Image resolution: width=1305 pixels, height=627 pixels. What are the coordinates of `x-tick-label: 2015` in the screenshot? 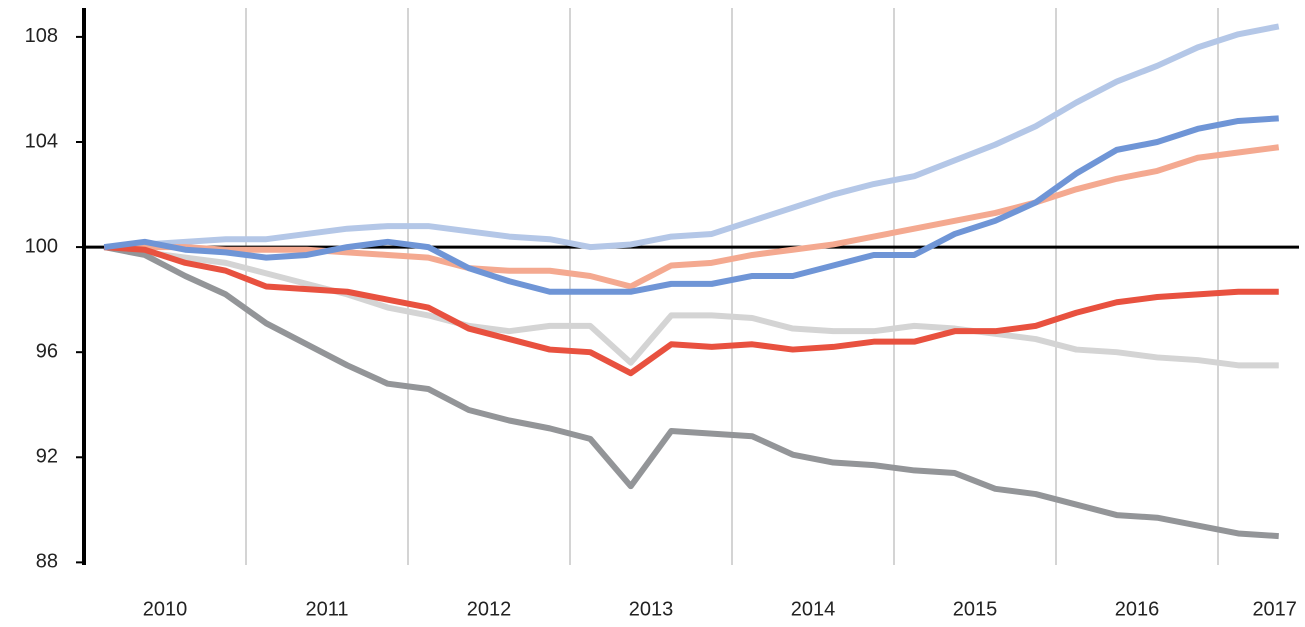 It's located at (975, 609).